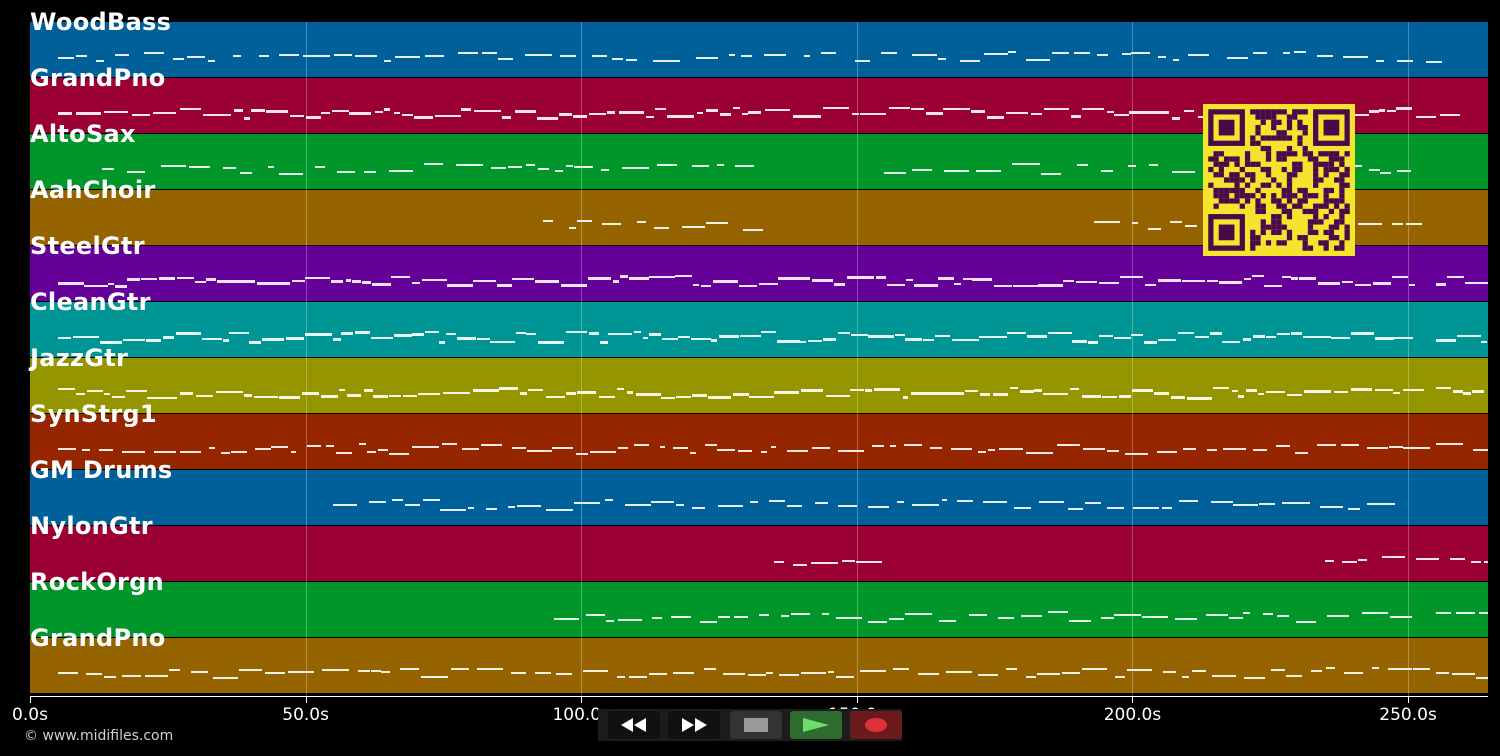 The height and width of the screenshot is (756, 1500). What do you see at coordinates (876, 725) in the screenshot?
I see `record-button` at bounding box center [876, 725].